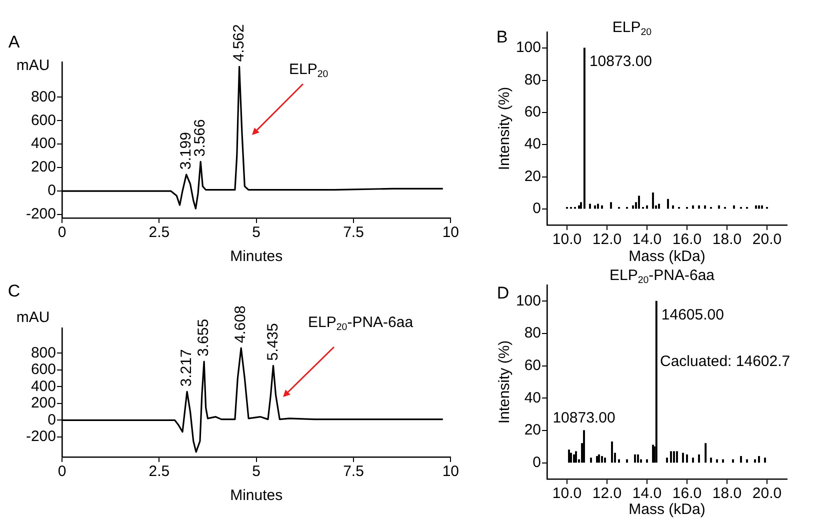 The image size is (818, 518). What do you see at coordinates (241, 325) in the screenshot?
I see `annotation: 4.608` at bounding box center [241, 325].